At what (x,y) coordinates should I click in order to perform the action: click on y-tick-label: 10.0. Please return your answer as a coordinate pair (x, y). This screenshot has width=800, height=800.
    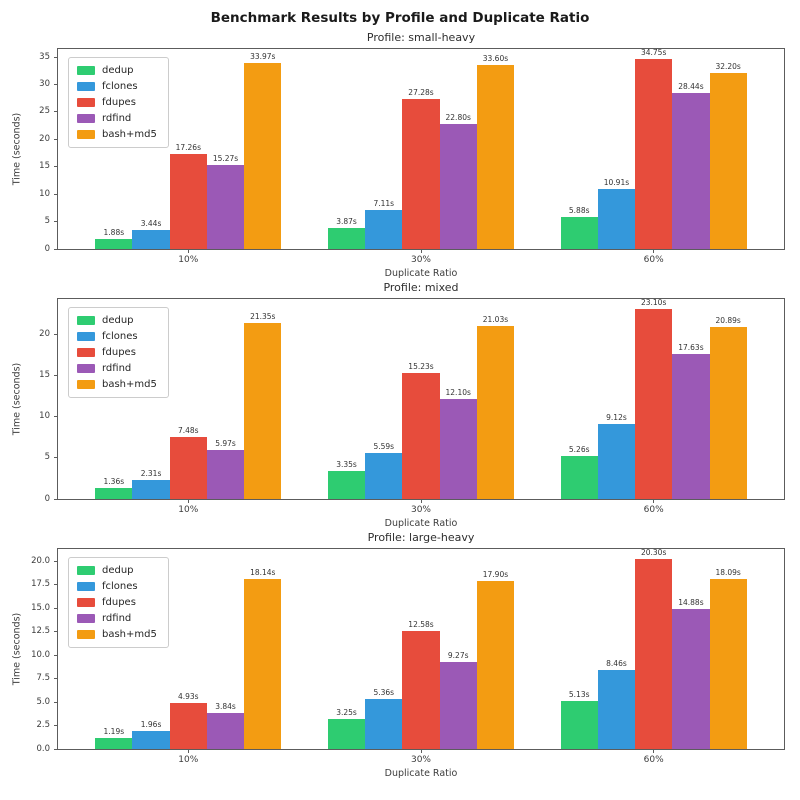
    Looking at the image, I should click on (40, 654).